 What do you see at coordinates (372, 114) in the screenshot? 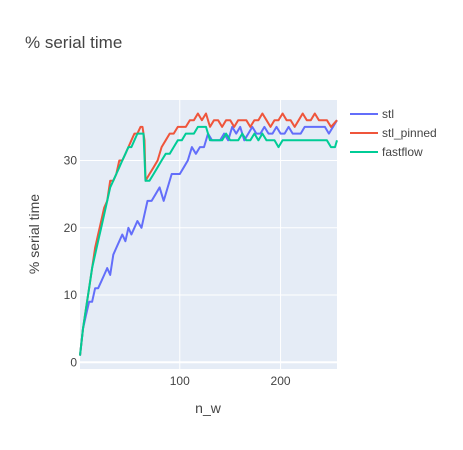
I see `legend-item-stl: stl` at bounding box center [372, 114].